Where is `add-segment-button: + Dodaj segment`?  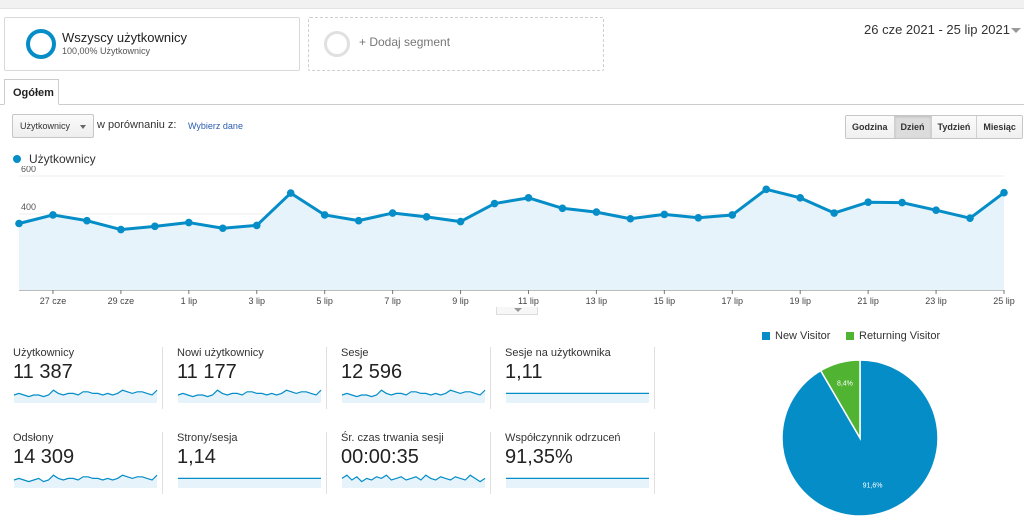
add-segment-button: + Dodaj segment is located at coordinates (456, 44).